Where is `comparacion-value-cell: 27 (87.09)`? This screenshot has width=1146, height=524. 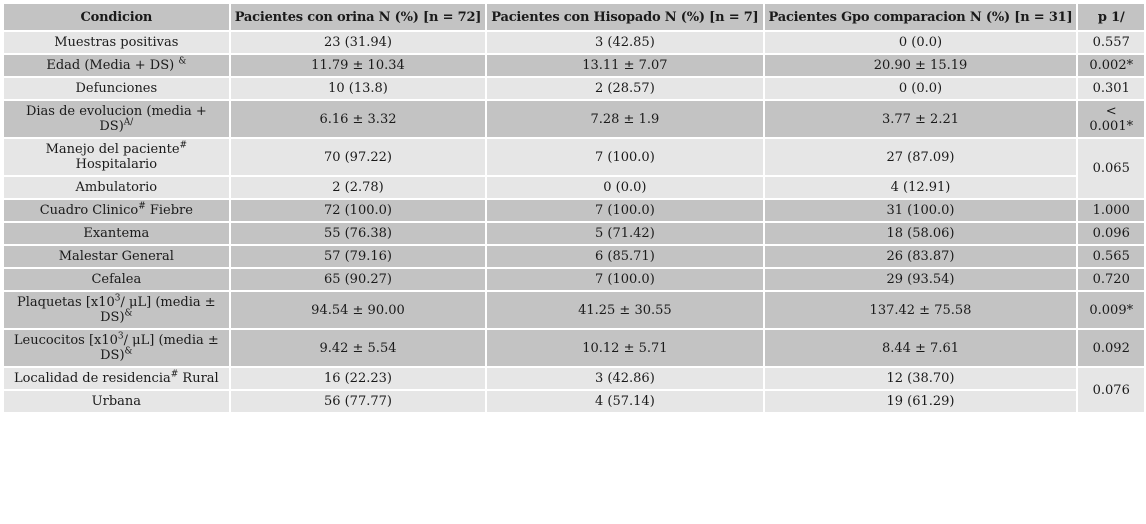
comparacion-value-cell: 27 (87.09) is located at coordinates (920, 157).